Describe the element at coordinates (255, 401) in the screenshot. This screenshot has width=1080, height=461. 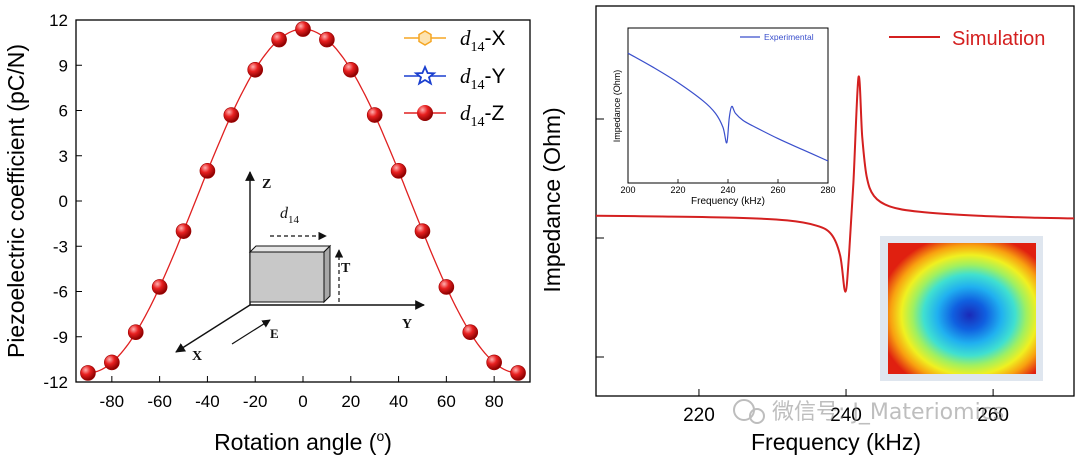
I see `left-x-tick-label: -20` at that location.